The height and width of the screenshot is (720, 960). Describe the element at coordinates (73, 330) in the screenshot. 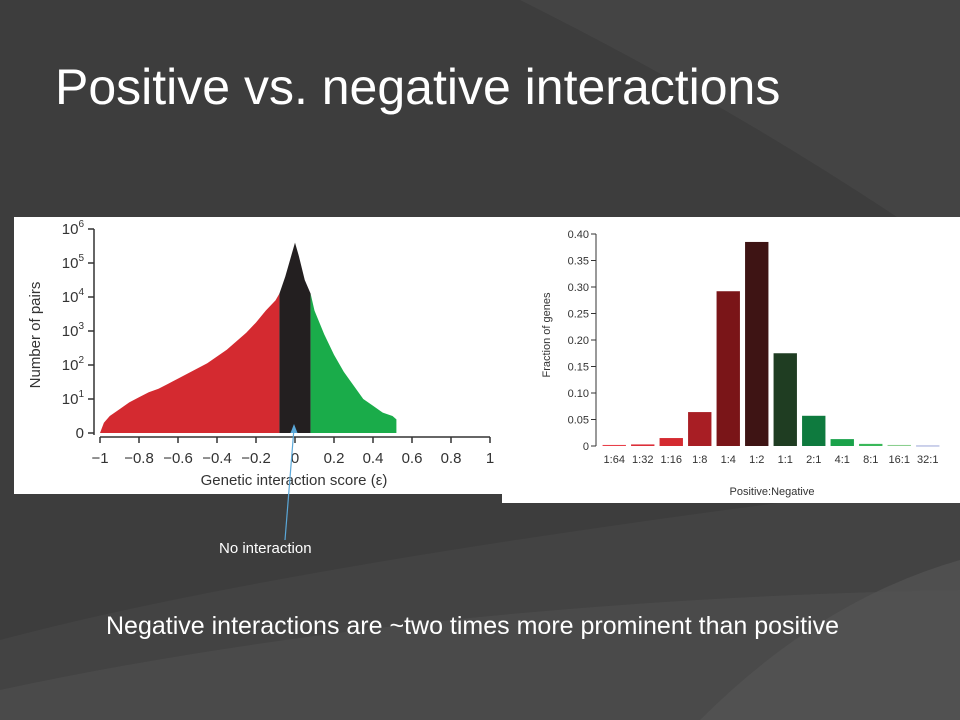

I see `histogram-y-tick-label: 10³` at that location.